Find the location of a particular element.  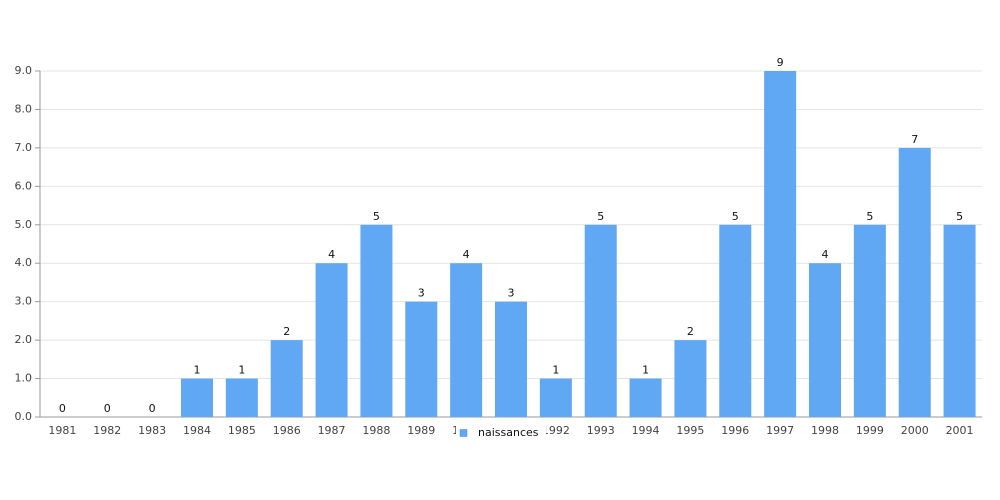

x-tick-label: 1992 is located at coordinates (556, 430).